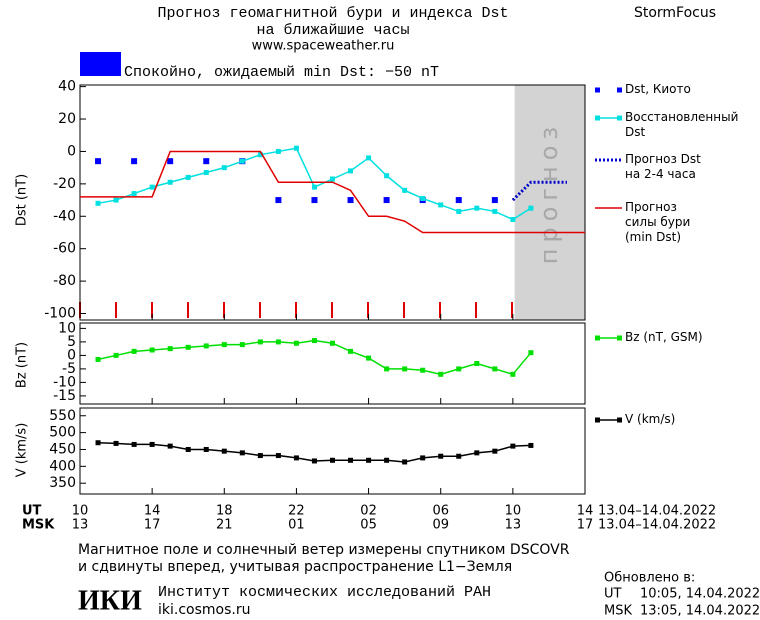 The width and height of the screenshot is (760, 620). Describe the element at coordinates (22, 200) in the screenshot. I see `y-axis-label: Dst (nT)` at that location.